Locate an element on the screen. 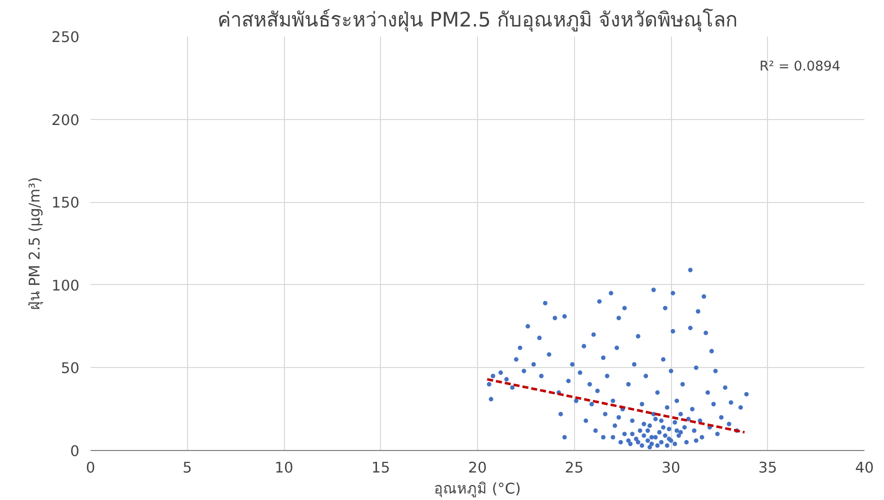  y-axis-title: ฝุ่น PM 2.5 (µg/m³) is located at coordinates (35, 243).